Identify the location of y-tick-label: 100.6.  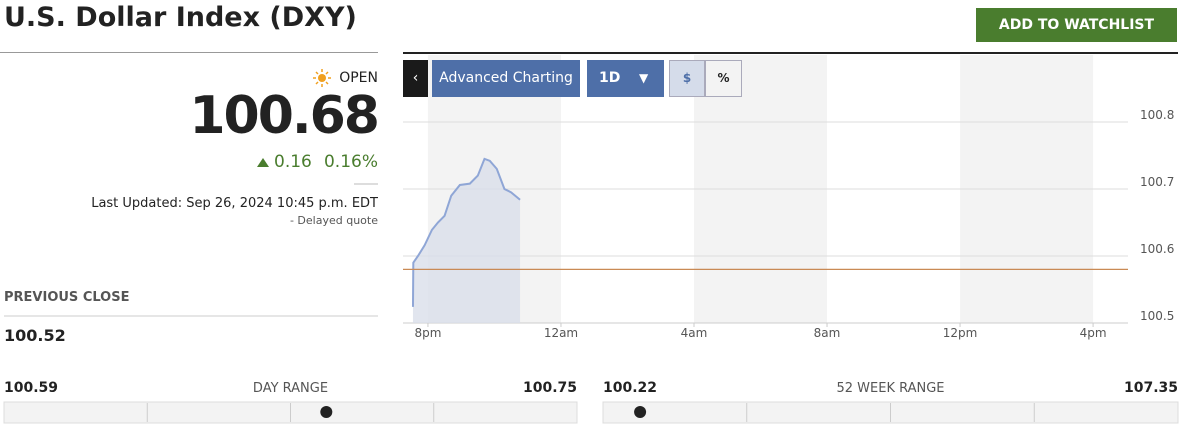
(1157, 249).